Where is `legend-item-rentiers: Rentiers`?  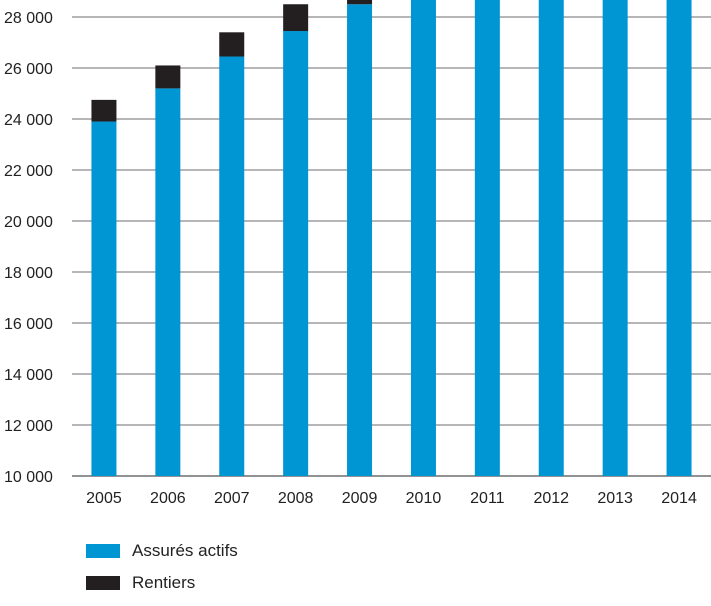
legend-item-rentiers: Rentiers is located at coordinates (162, 582).